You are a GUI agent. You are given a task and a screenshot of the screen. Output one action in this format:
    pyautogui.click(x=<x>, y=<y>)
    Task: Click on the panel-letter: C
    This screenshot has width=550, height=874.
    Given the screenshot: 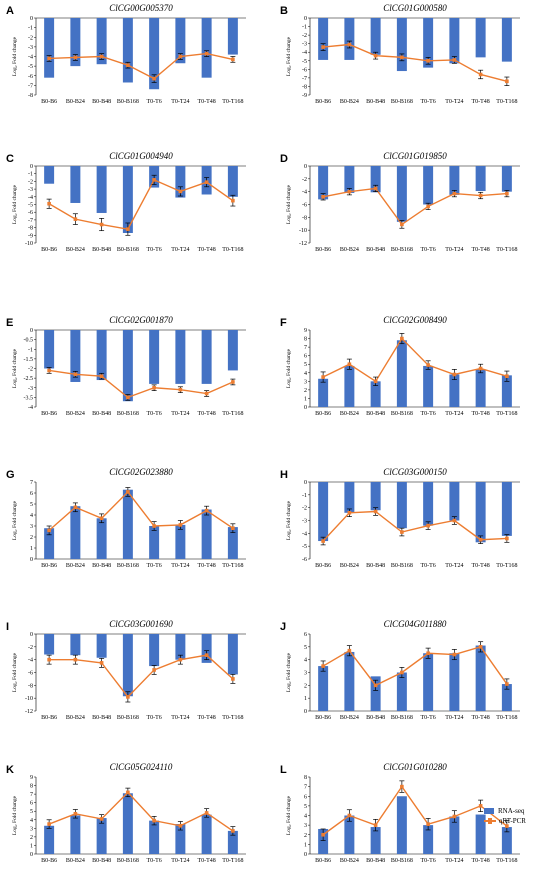 What is the action you would take?
    pyautogui.click(x=10, y=159)
    